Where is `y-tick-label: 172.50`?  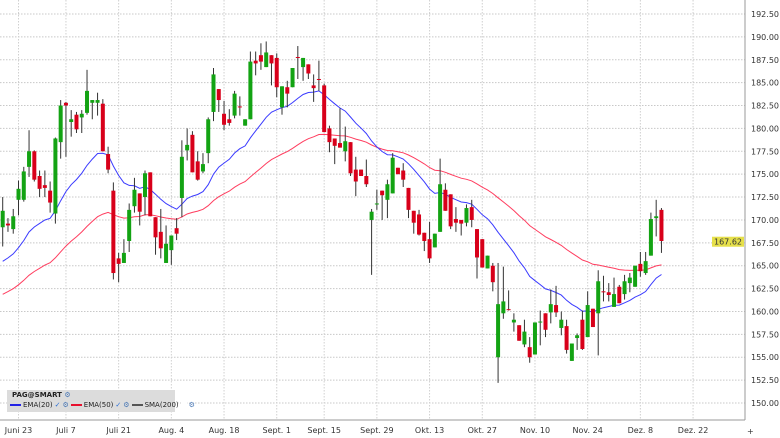 y-tick-label: 172.50 is located at coordinates (765, 197).